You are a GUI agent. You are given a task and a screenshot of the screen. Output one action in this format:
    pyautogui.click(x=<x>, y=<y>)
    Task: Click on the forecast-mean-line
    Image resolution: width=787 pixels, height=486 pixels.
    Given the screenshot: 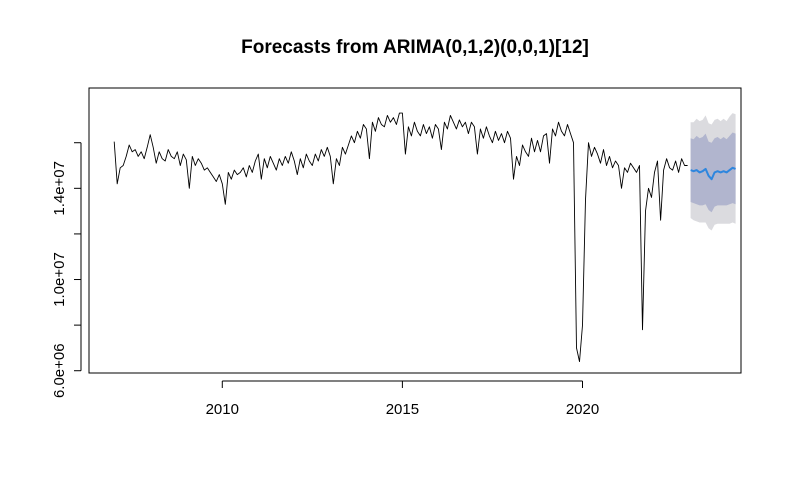 What is the action you would take?
    pyautogui.click(x=713, y=173)
    